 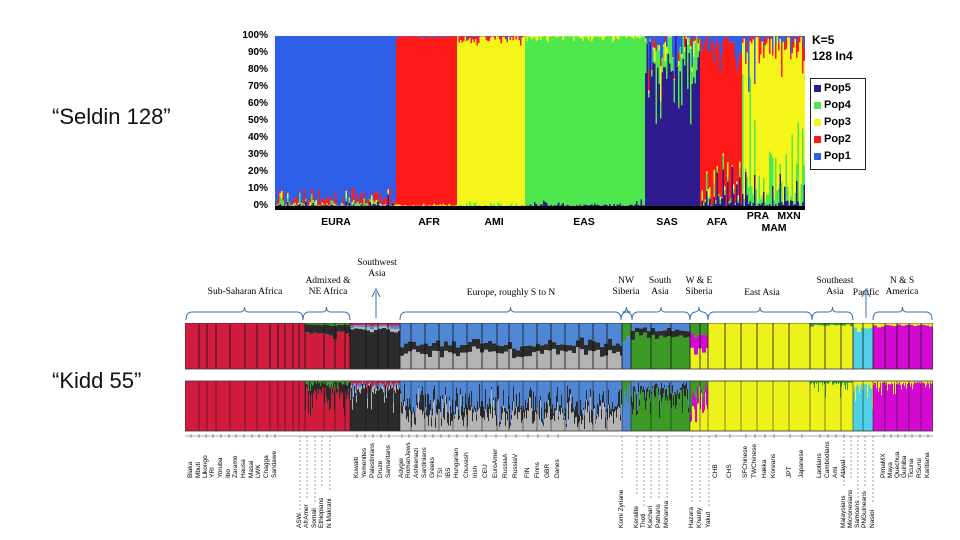 I want to click on group-label-afa: AFA, so click(x=717, y=222).